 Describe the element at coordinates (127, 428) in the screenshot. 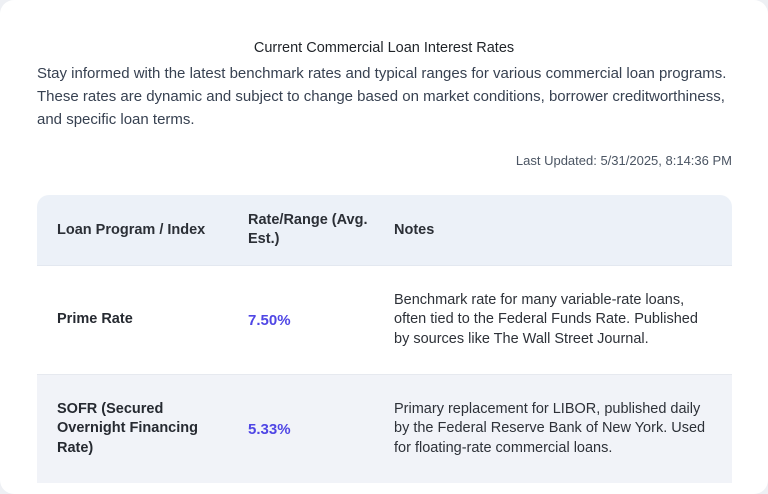

I see `loan-program-name: SOFR (Secured Overnight Financing Rate)` at that location.